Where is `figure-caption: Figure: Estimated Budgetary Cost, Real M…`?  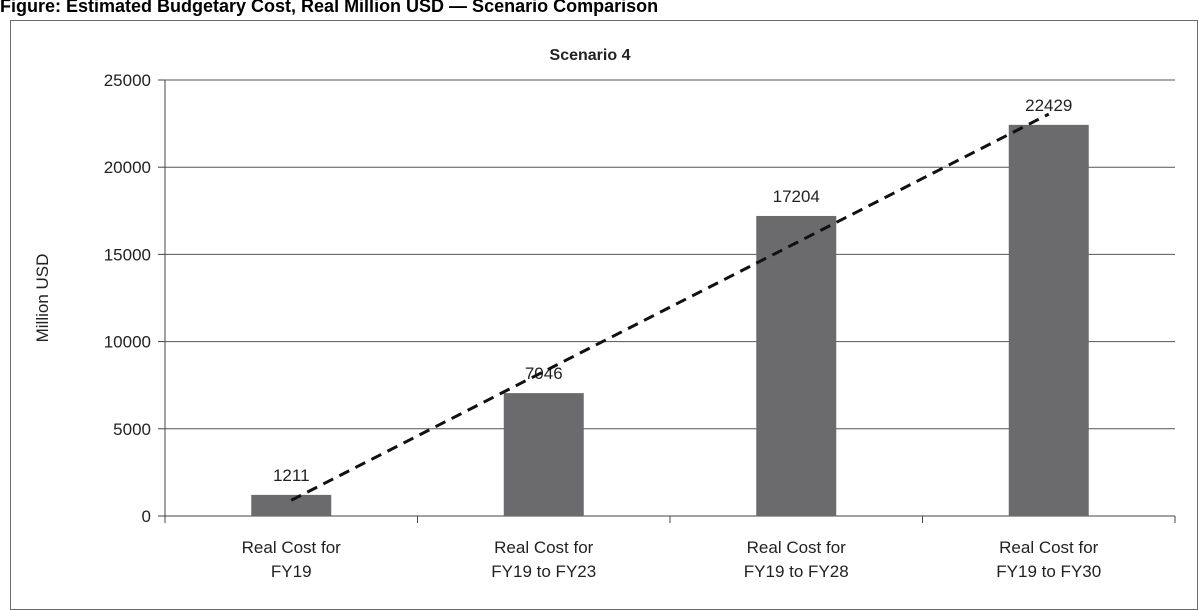 figure-caption: Figure: Estimated Budgetary Cost, Real M… is located at coordinates (329, 8).